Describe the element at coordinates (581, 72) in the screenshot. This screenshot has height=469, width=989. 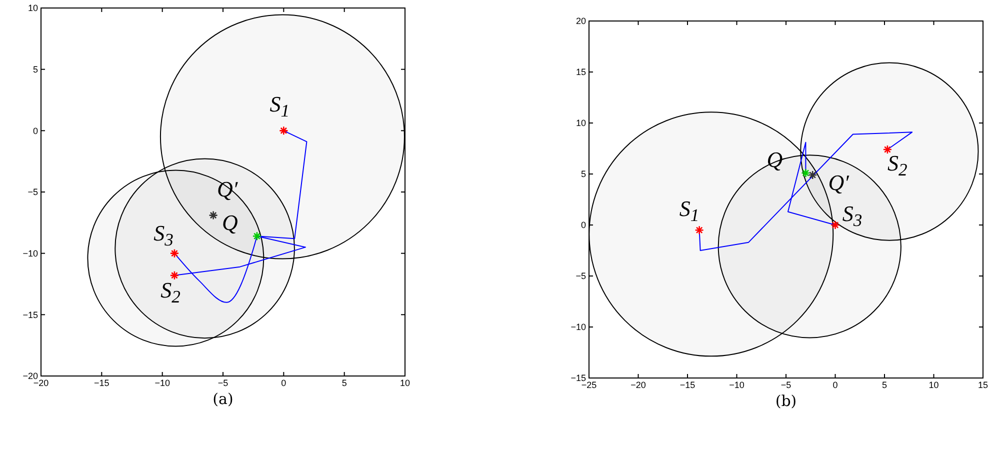
I see `y-tick-label: 15` at that location.